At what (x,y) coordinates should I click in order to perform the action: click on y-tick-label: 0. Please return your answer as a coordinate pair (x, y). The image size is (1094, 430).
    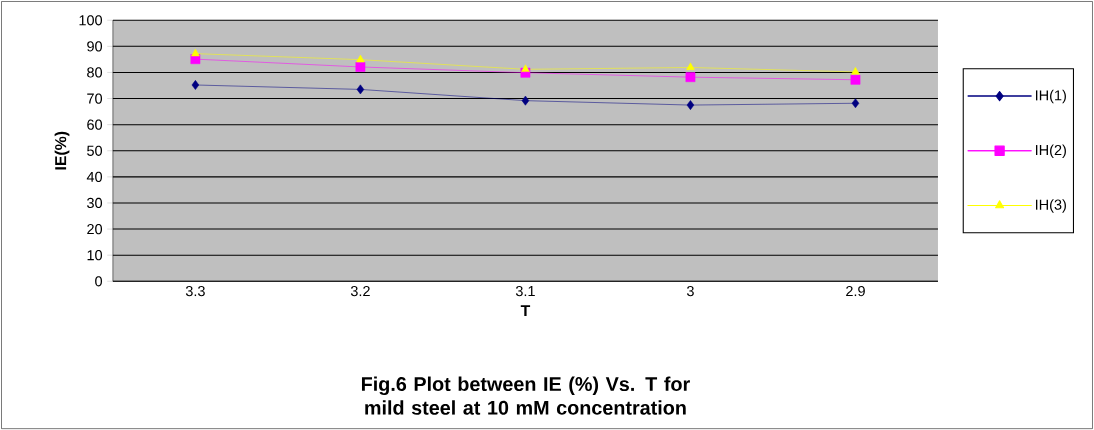
    Looking at the image, I should click on (99, 281).